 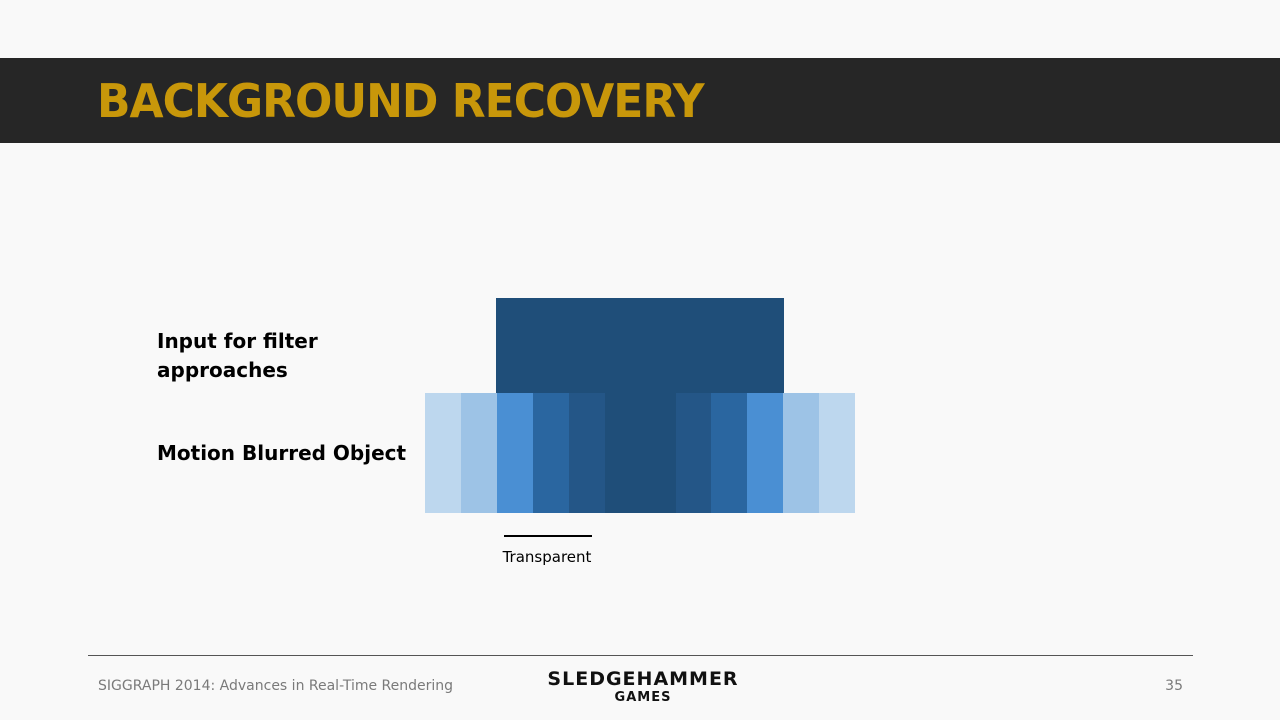 What do you see at coordinates (643, 679) in the screenshot?
I see `logo-main-text: SLEDGEHAMMER` at bounding box center [643, 679].